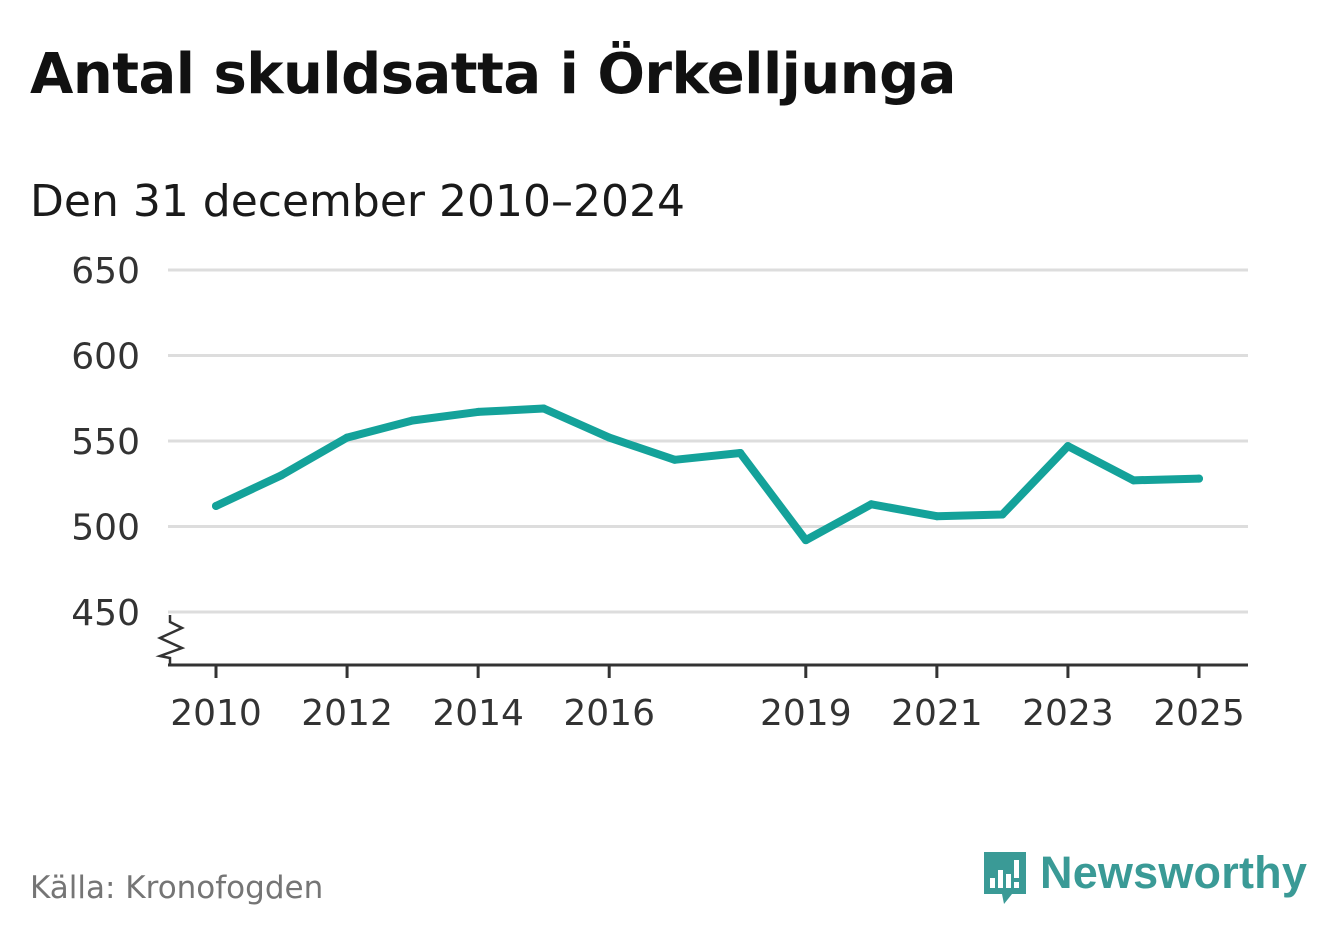 Image resolution: width=1322 pixels, height=939 pixels. What do you see at coordinates (105, 528) in the screenshot?
I see `y-tick-label-500: 500` at bounding box center [105, 528].